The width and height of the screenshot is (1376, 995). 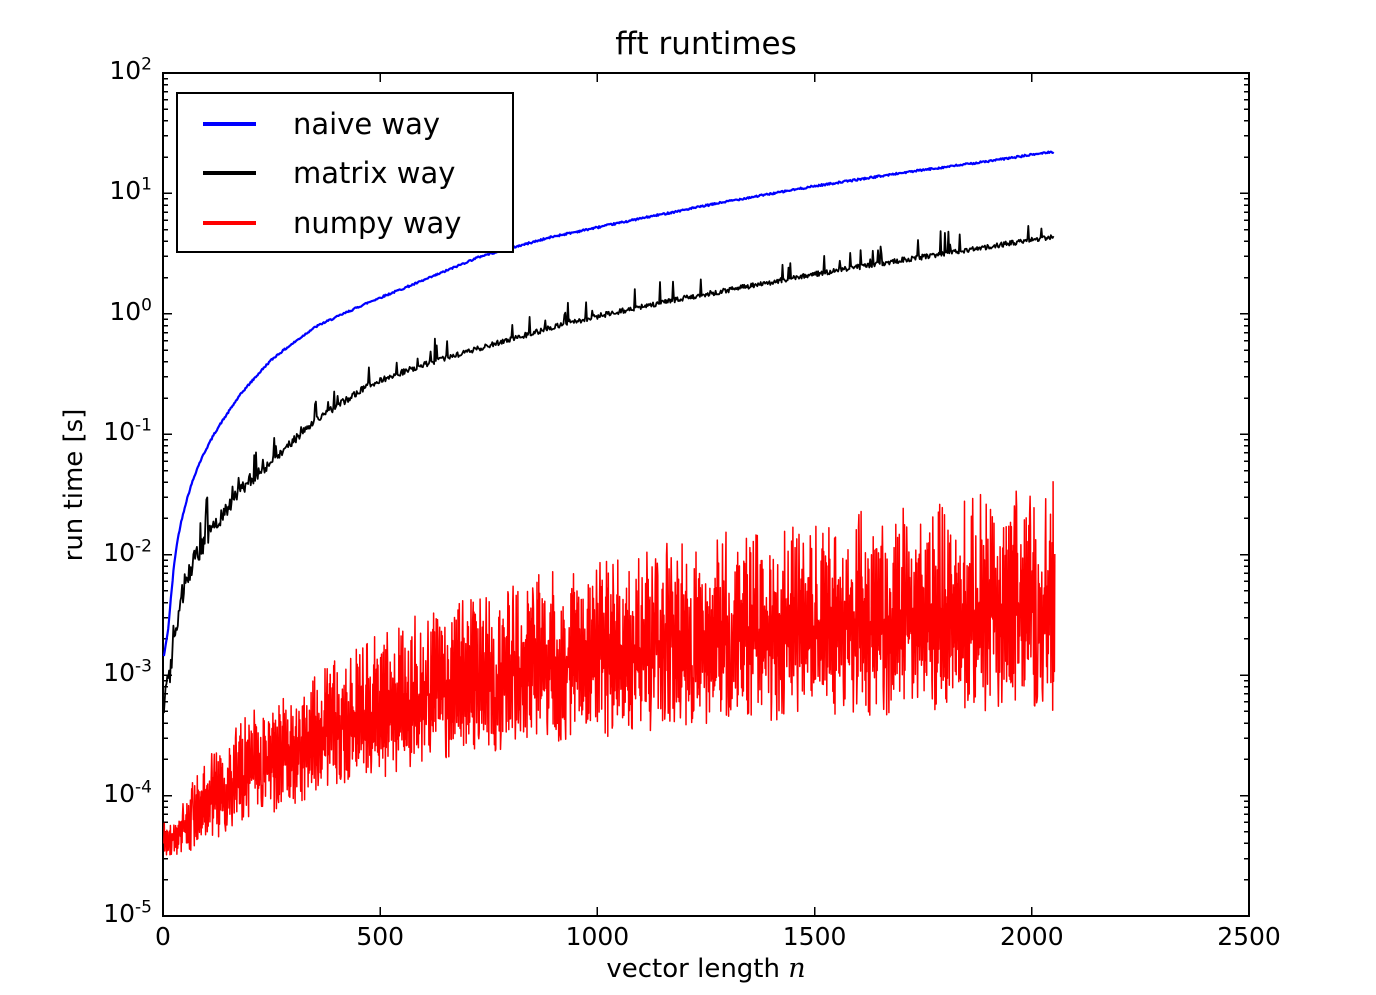 What do you see at coordinates (693, 969) in the screenshot?
I see `x-axis-label-text: vector length` at bounding box center [693, 969].